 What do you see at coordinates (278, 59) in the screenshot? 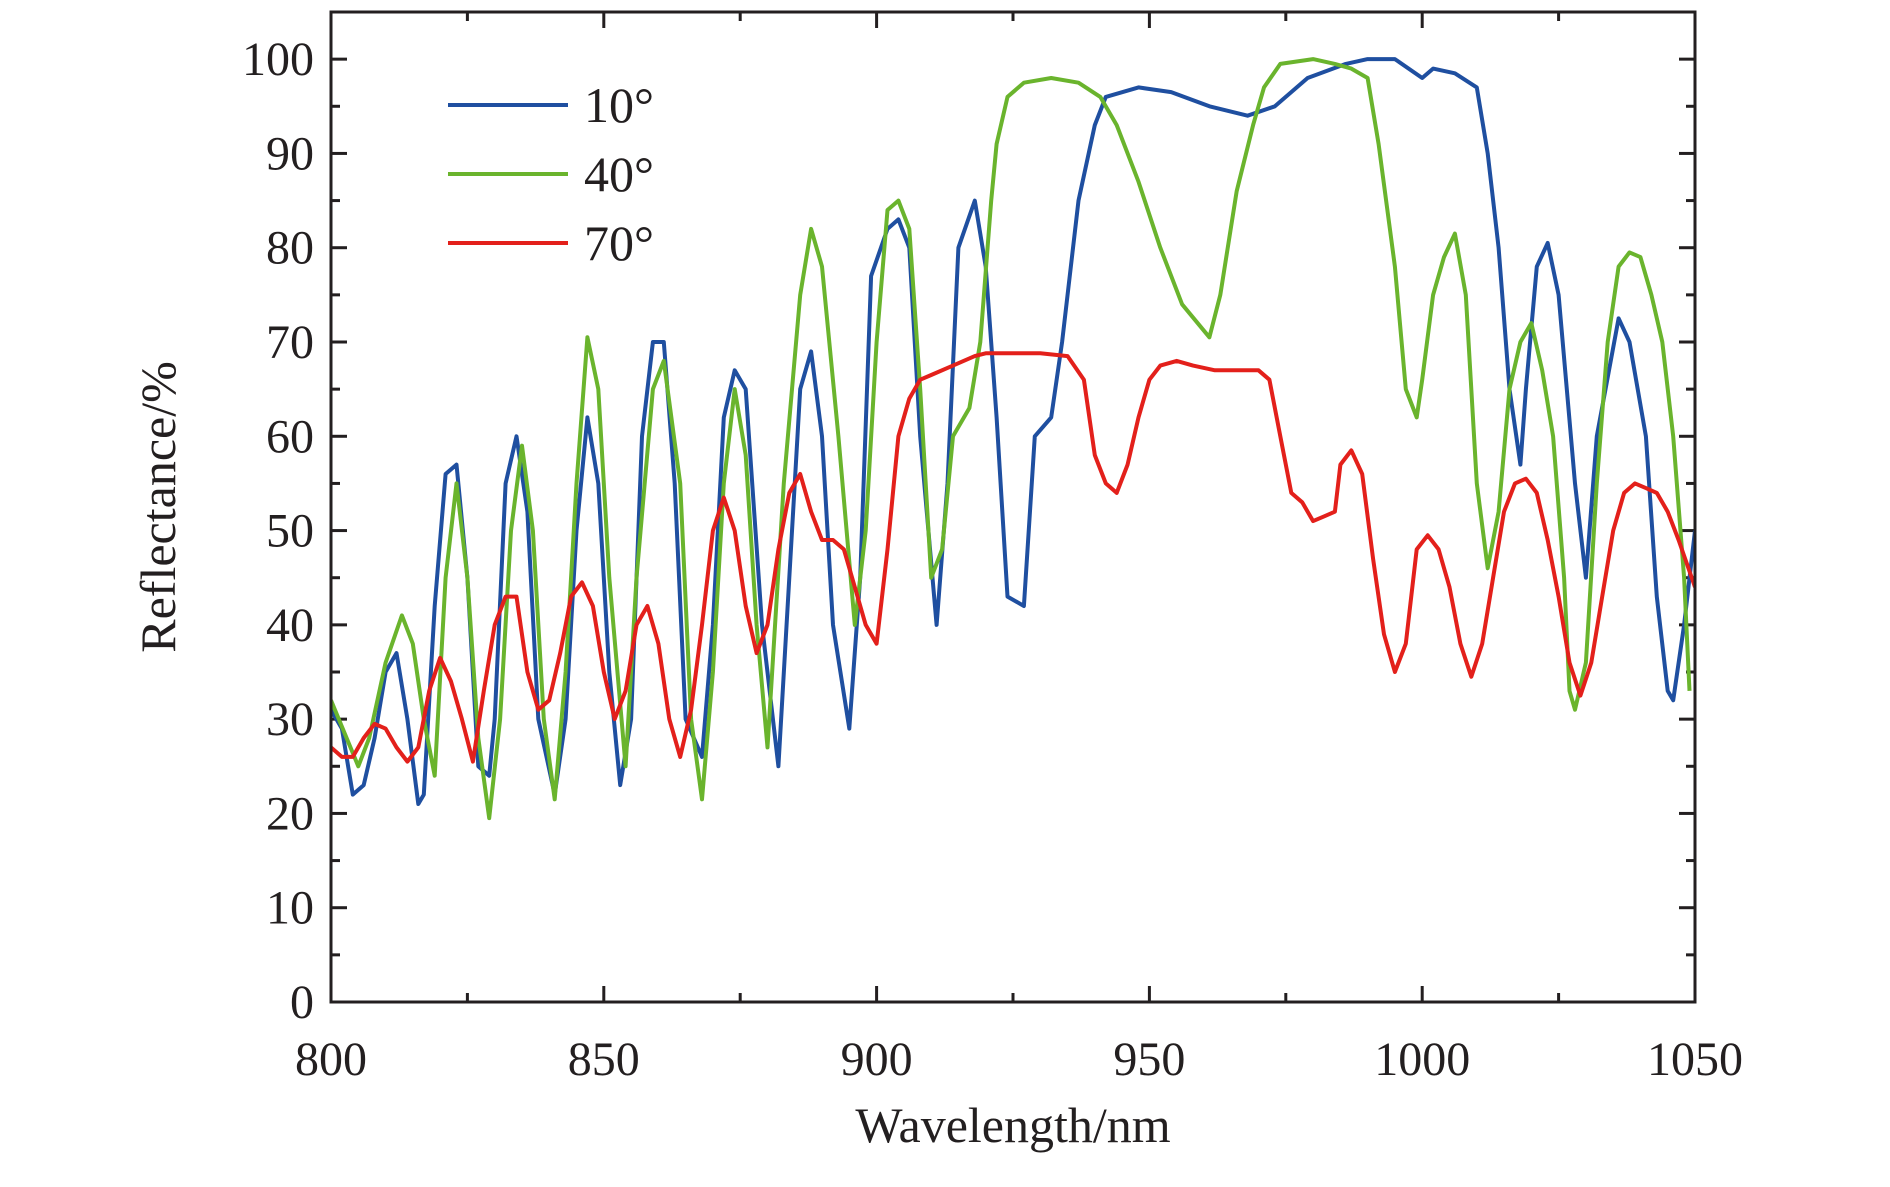
I see `y-tick-label: 100` at bounding box center [278, 59].